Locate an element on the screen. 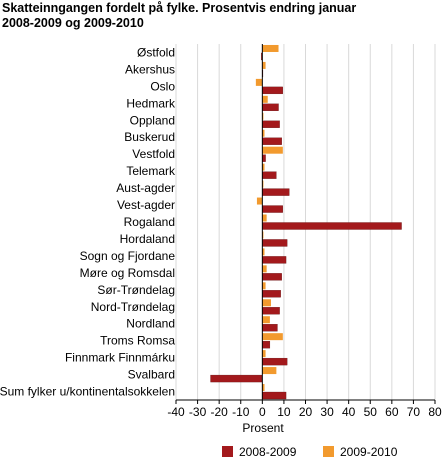  category-label-14: Sør-Trøndelag is located at coordinates (136, 290).